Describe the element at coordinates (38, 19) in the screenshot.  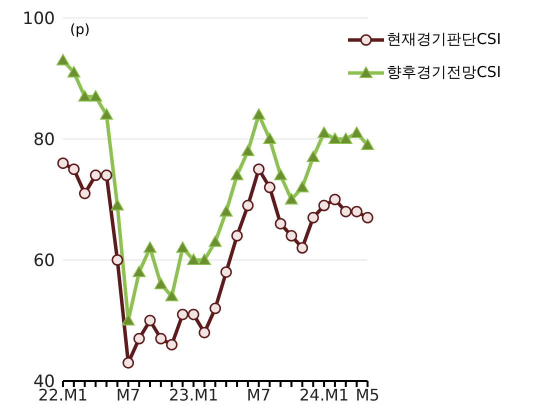
I see `y-tick-label: 100` at that location.